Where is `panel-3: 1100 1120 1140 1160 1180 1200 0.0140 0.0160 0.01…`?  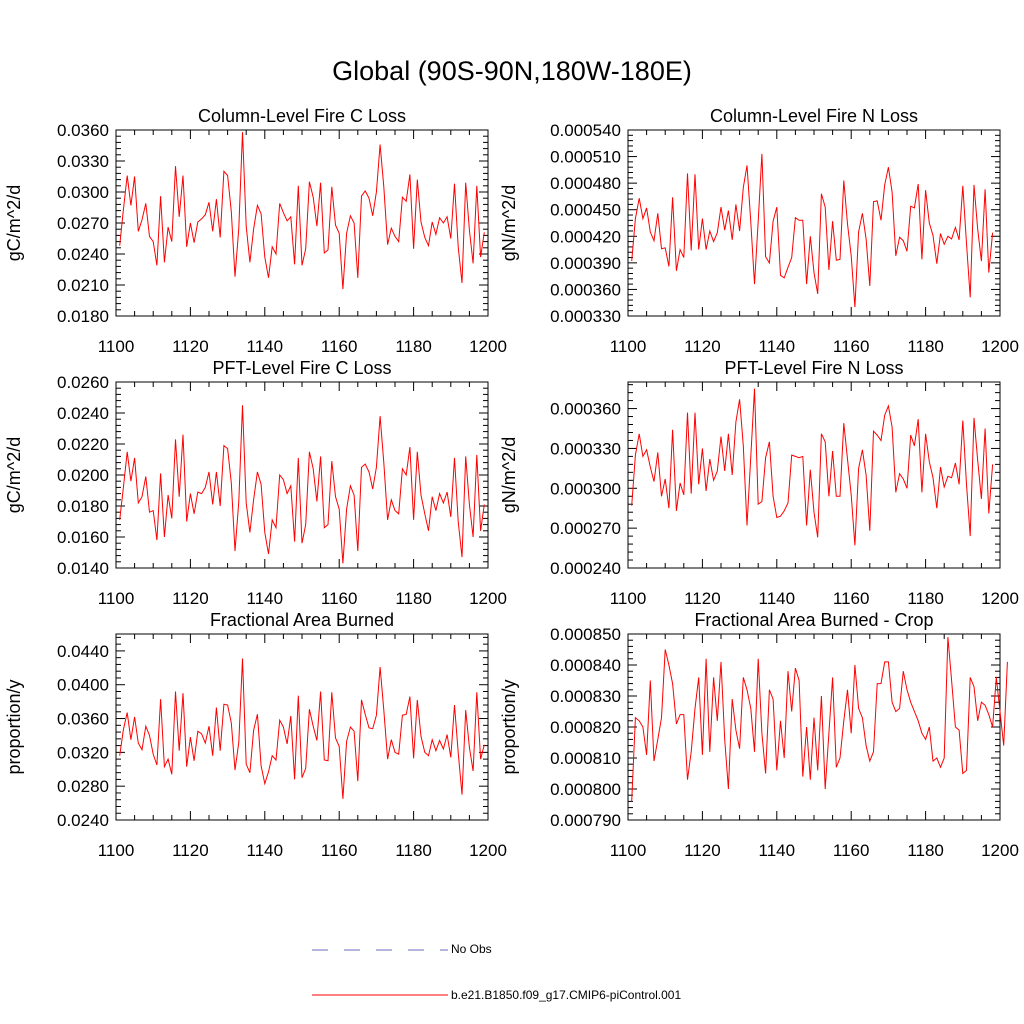 panel-3: 1100 1120 1140 1160 1180 1200 0.0140 0.0160 0.01… is located at coordinates (255, 483).